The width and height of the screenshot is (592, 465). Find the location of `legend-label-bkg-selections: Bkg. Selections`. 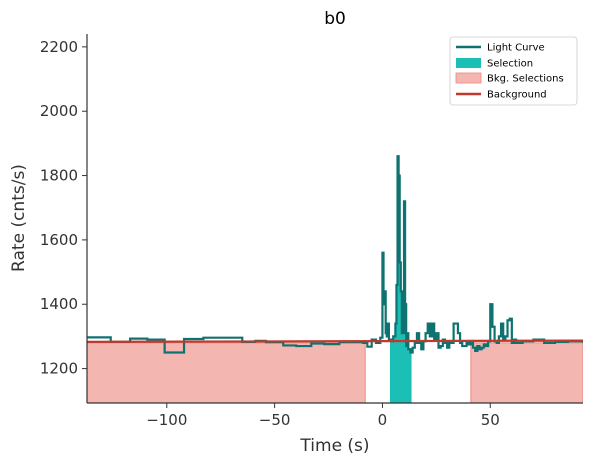

legend-label-bkg-selections: Bkg. Selections is located at coordinates (525, 79).